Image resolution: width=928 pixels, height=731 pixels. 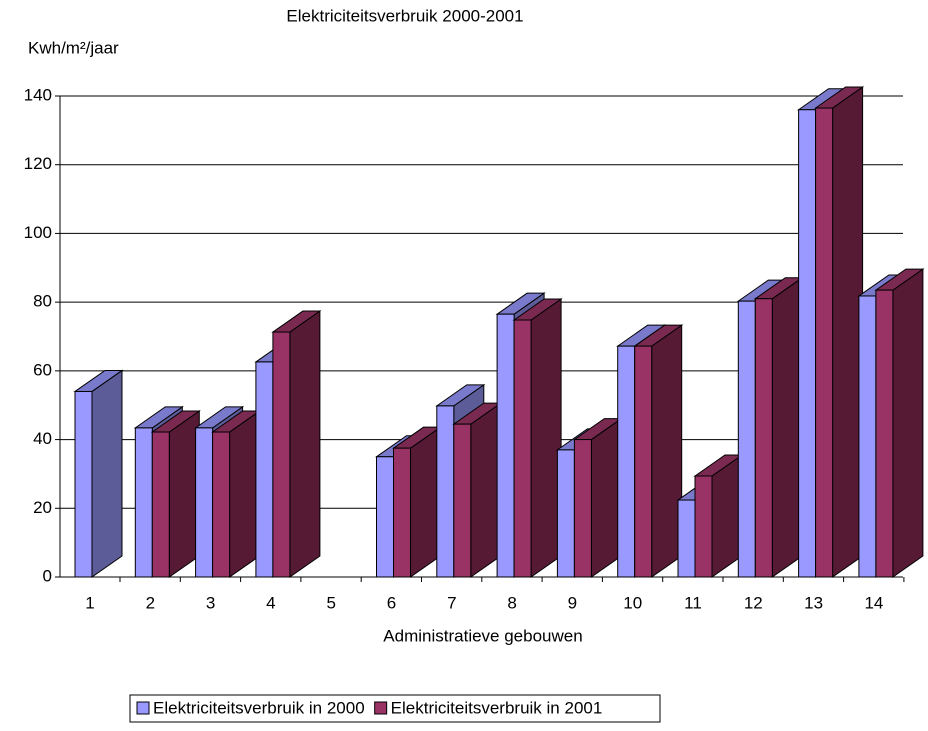 I want to click on x-tick-label: 8, so click(x=511, y=602).